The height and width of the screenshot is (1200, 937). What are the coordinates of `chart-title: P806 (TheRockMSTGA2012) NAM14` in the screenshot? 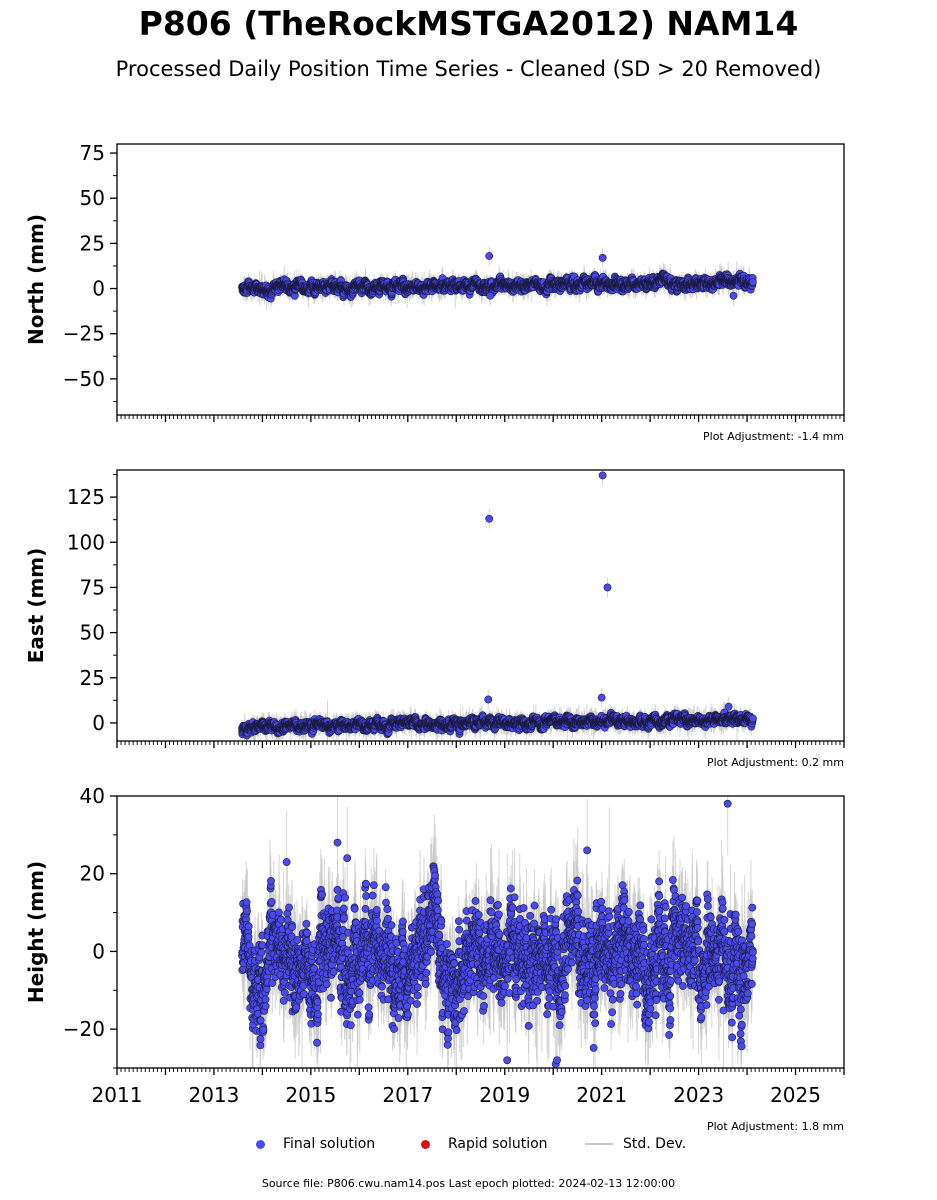 It's located at (468, 23).